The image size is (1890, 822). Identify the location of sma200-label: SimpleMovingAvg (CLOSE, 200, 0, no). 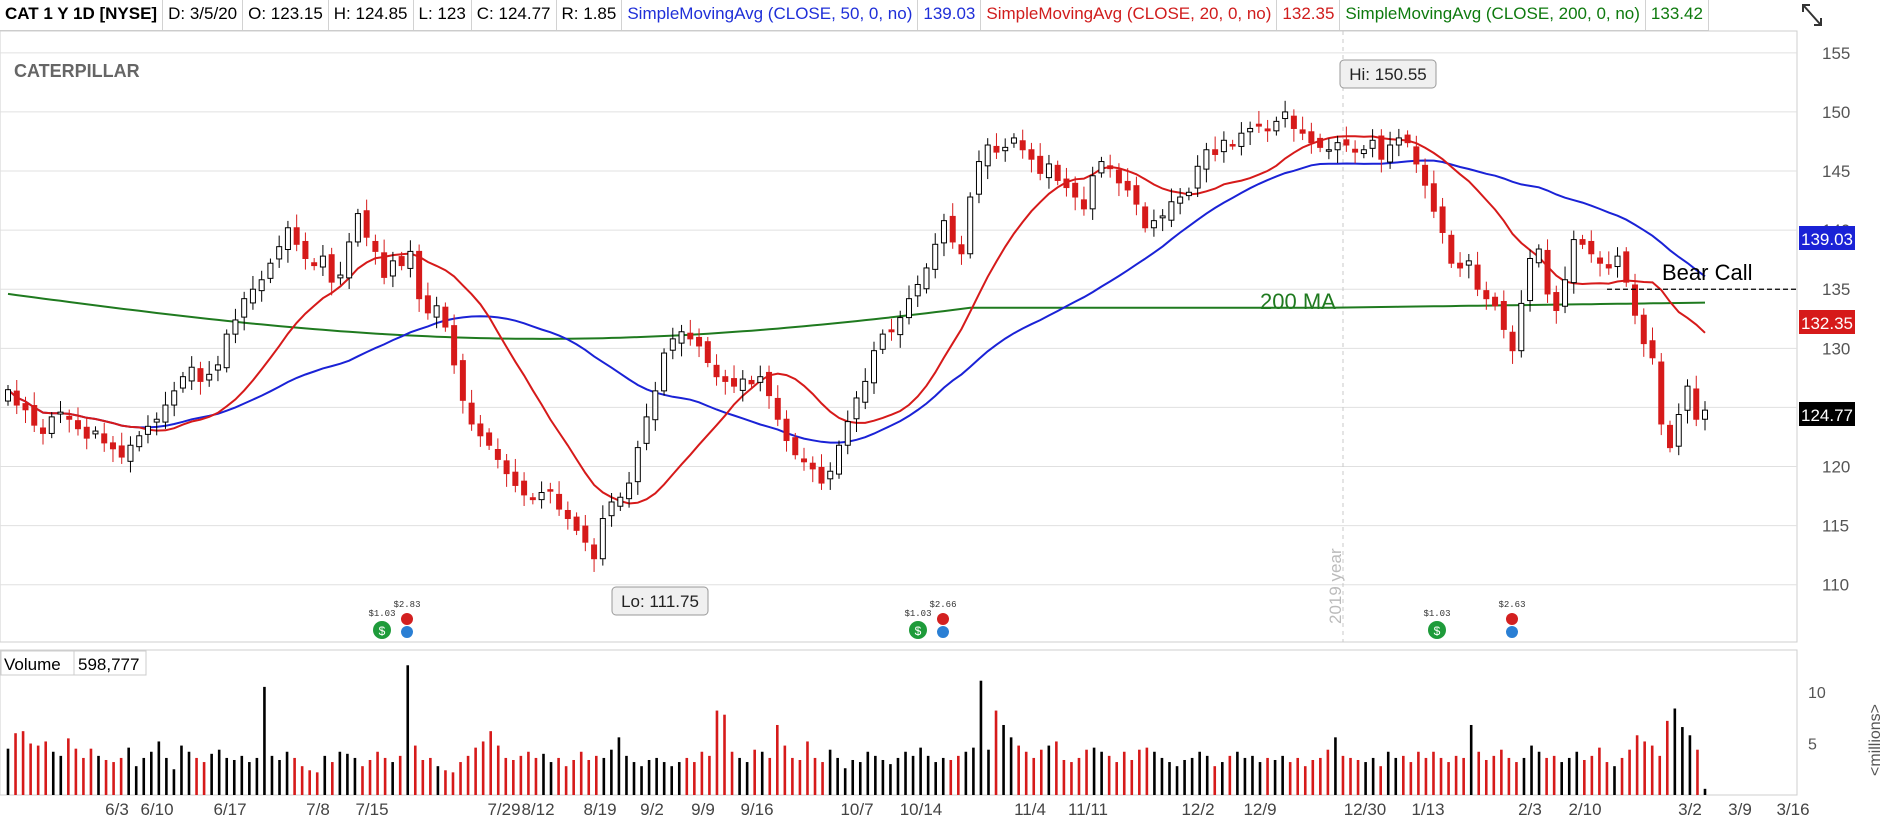
(1493, 15).